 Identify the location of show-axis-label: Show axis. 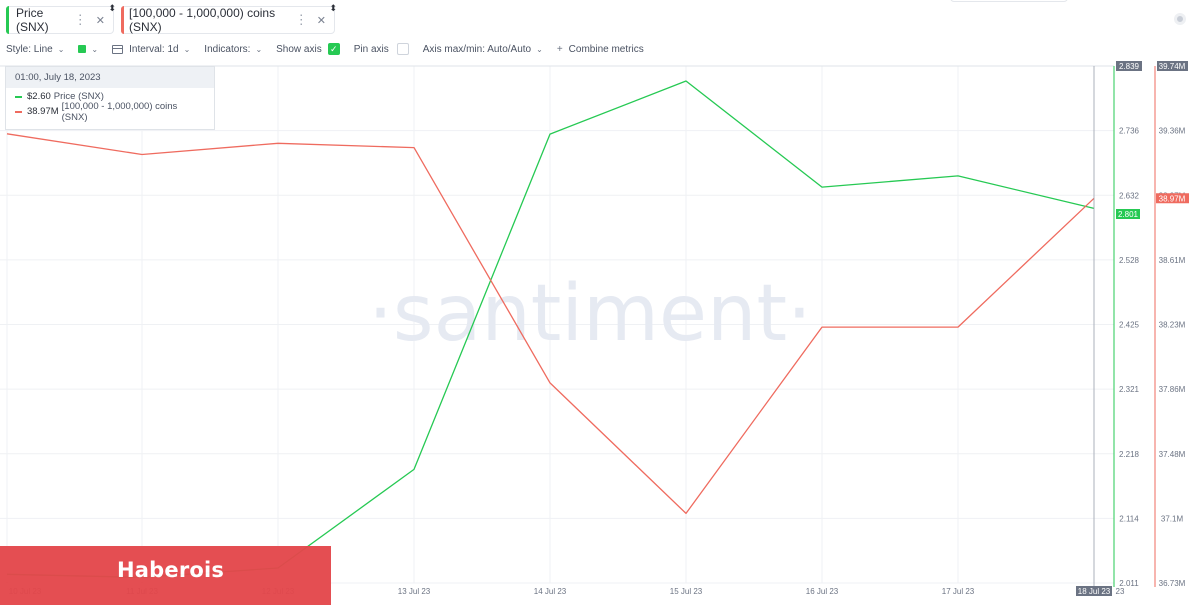
(299, 49).